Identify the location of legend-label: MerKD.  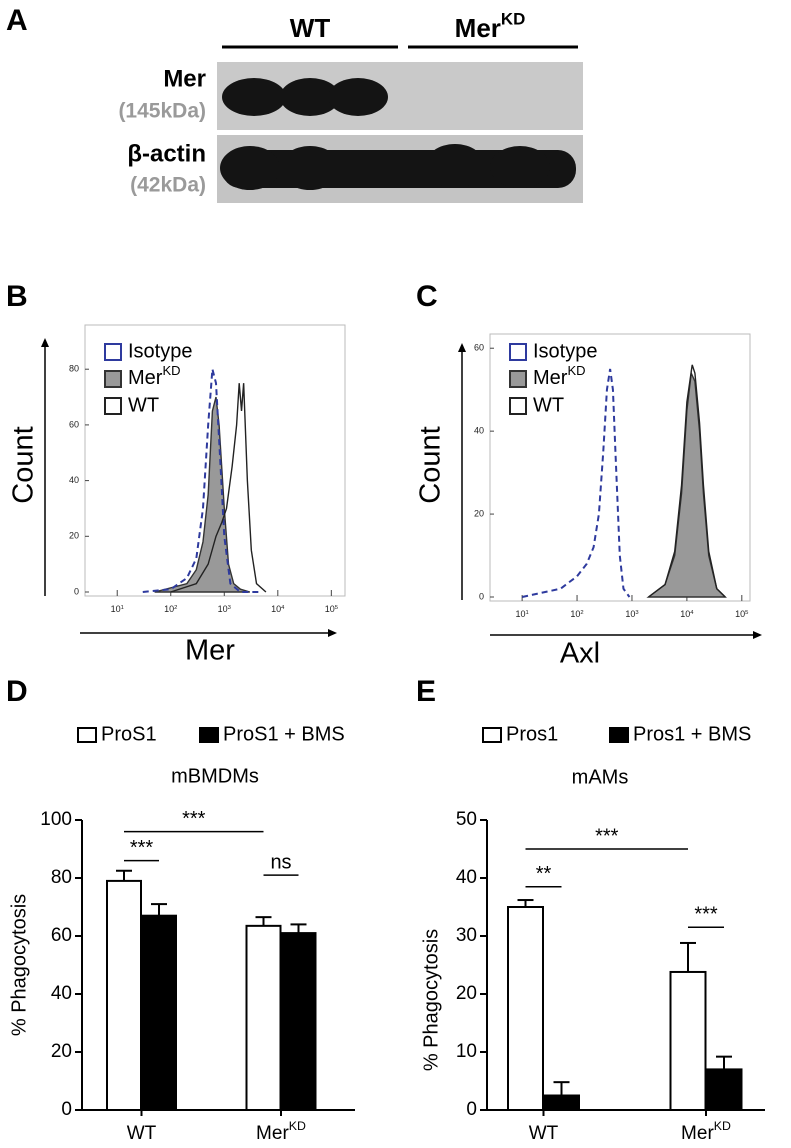
(154, 376).